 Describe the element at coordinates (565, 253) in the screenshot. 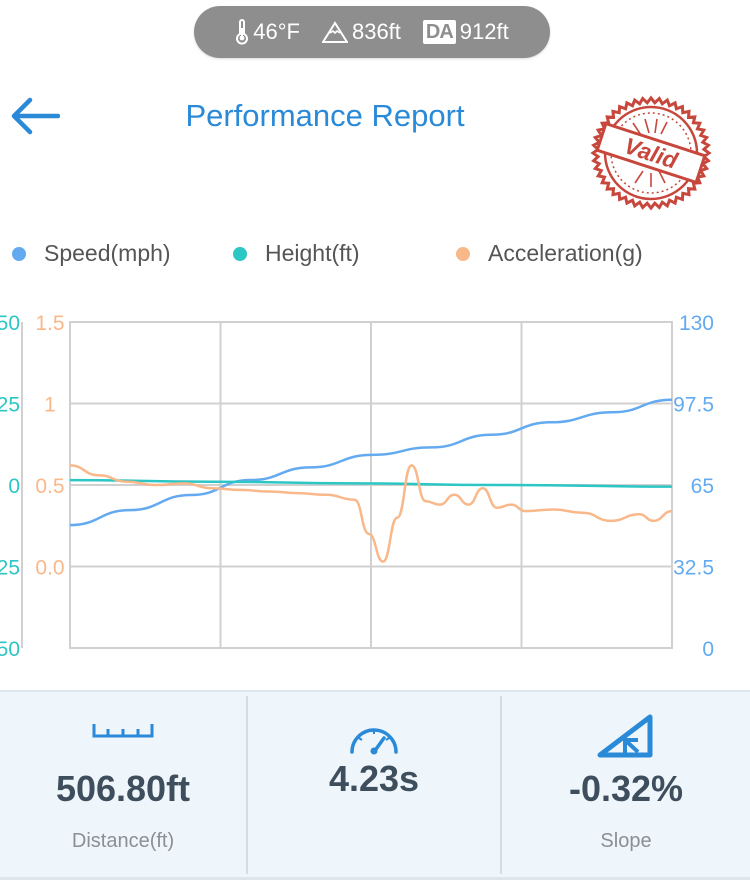

I see `legend-label-acceleration: Acceleration(g)` at that location.